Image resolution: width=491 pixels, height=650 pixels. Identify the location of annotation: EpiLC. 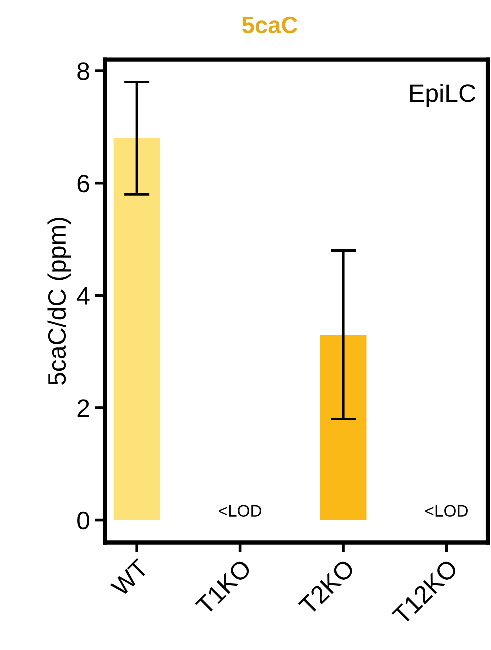
(443, 96).